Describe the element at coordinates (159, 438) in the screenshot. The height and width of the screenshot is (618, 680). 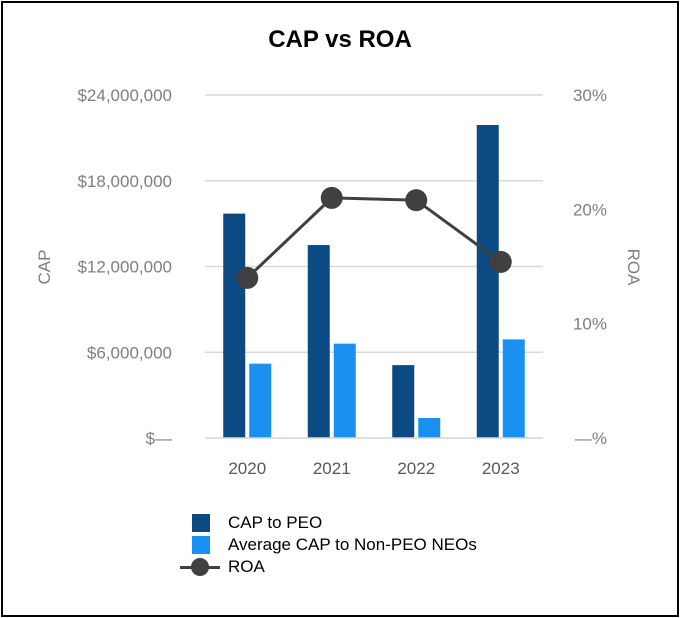
I see `y-tick-label: $—` at that location.